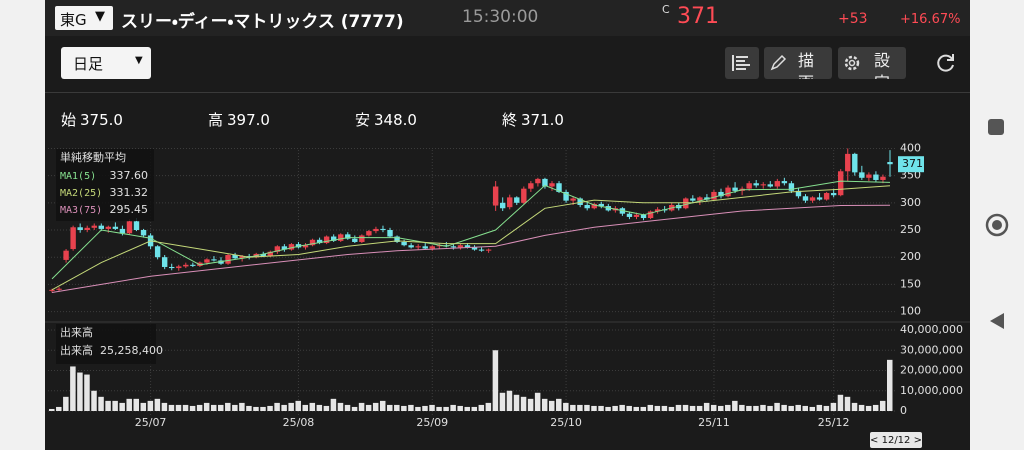  What do you see at coordinates (139, 60) in the screenshot?
I see `dropdown-icon: ▼` at bounding box center [139, 60].